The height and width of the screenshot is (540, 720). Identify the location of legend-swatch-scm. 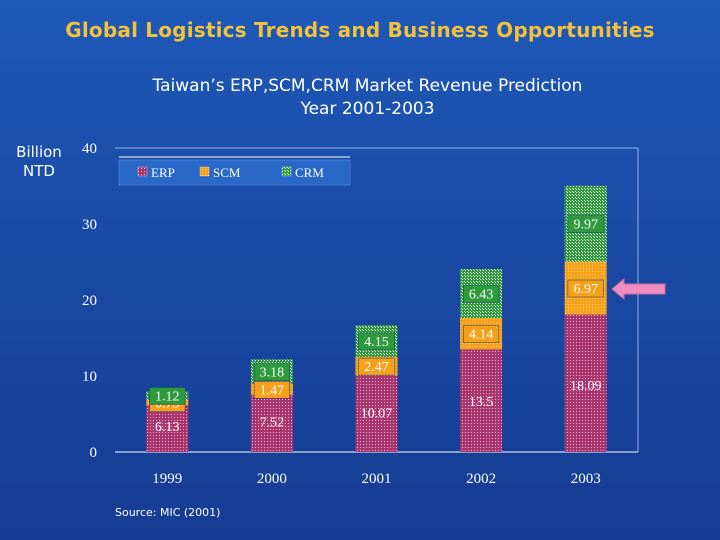
(204, 171).